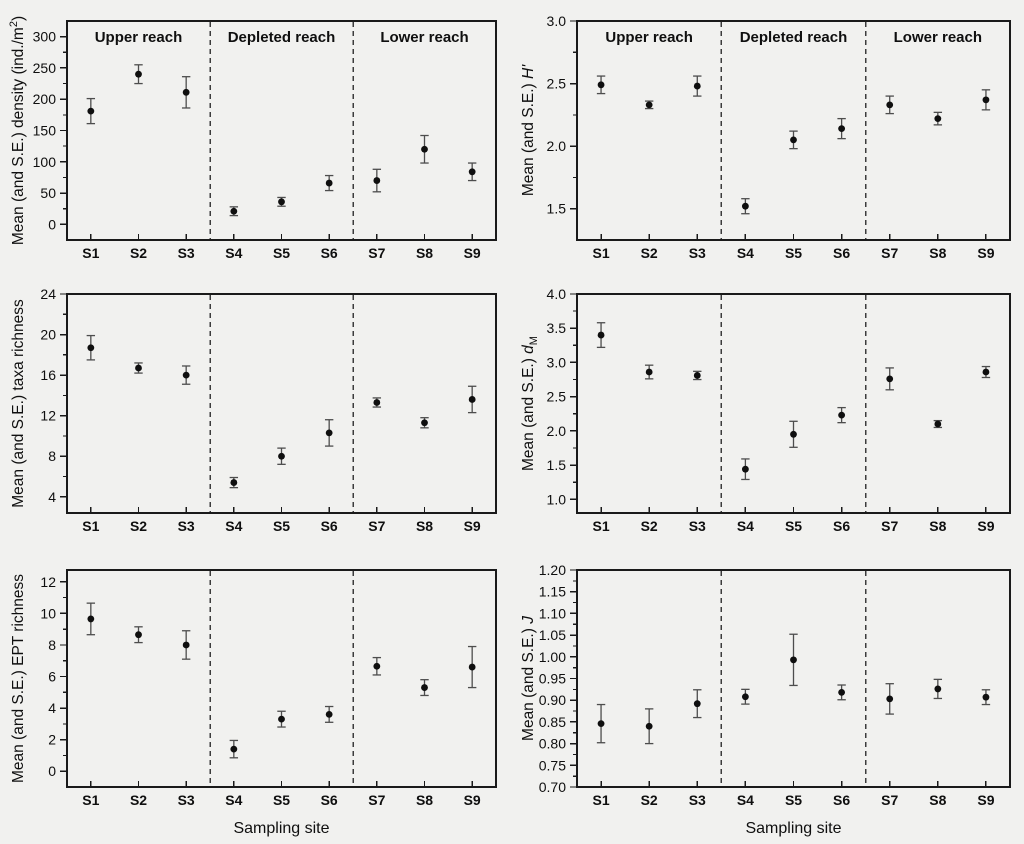  What do you see at coordinates (552, 765) in the screenshot?
I see `y-tick-label: 0.75` at bounding box center [552, 765].